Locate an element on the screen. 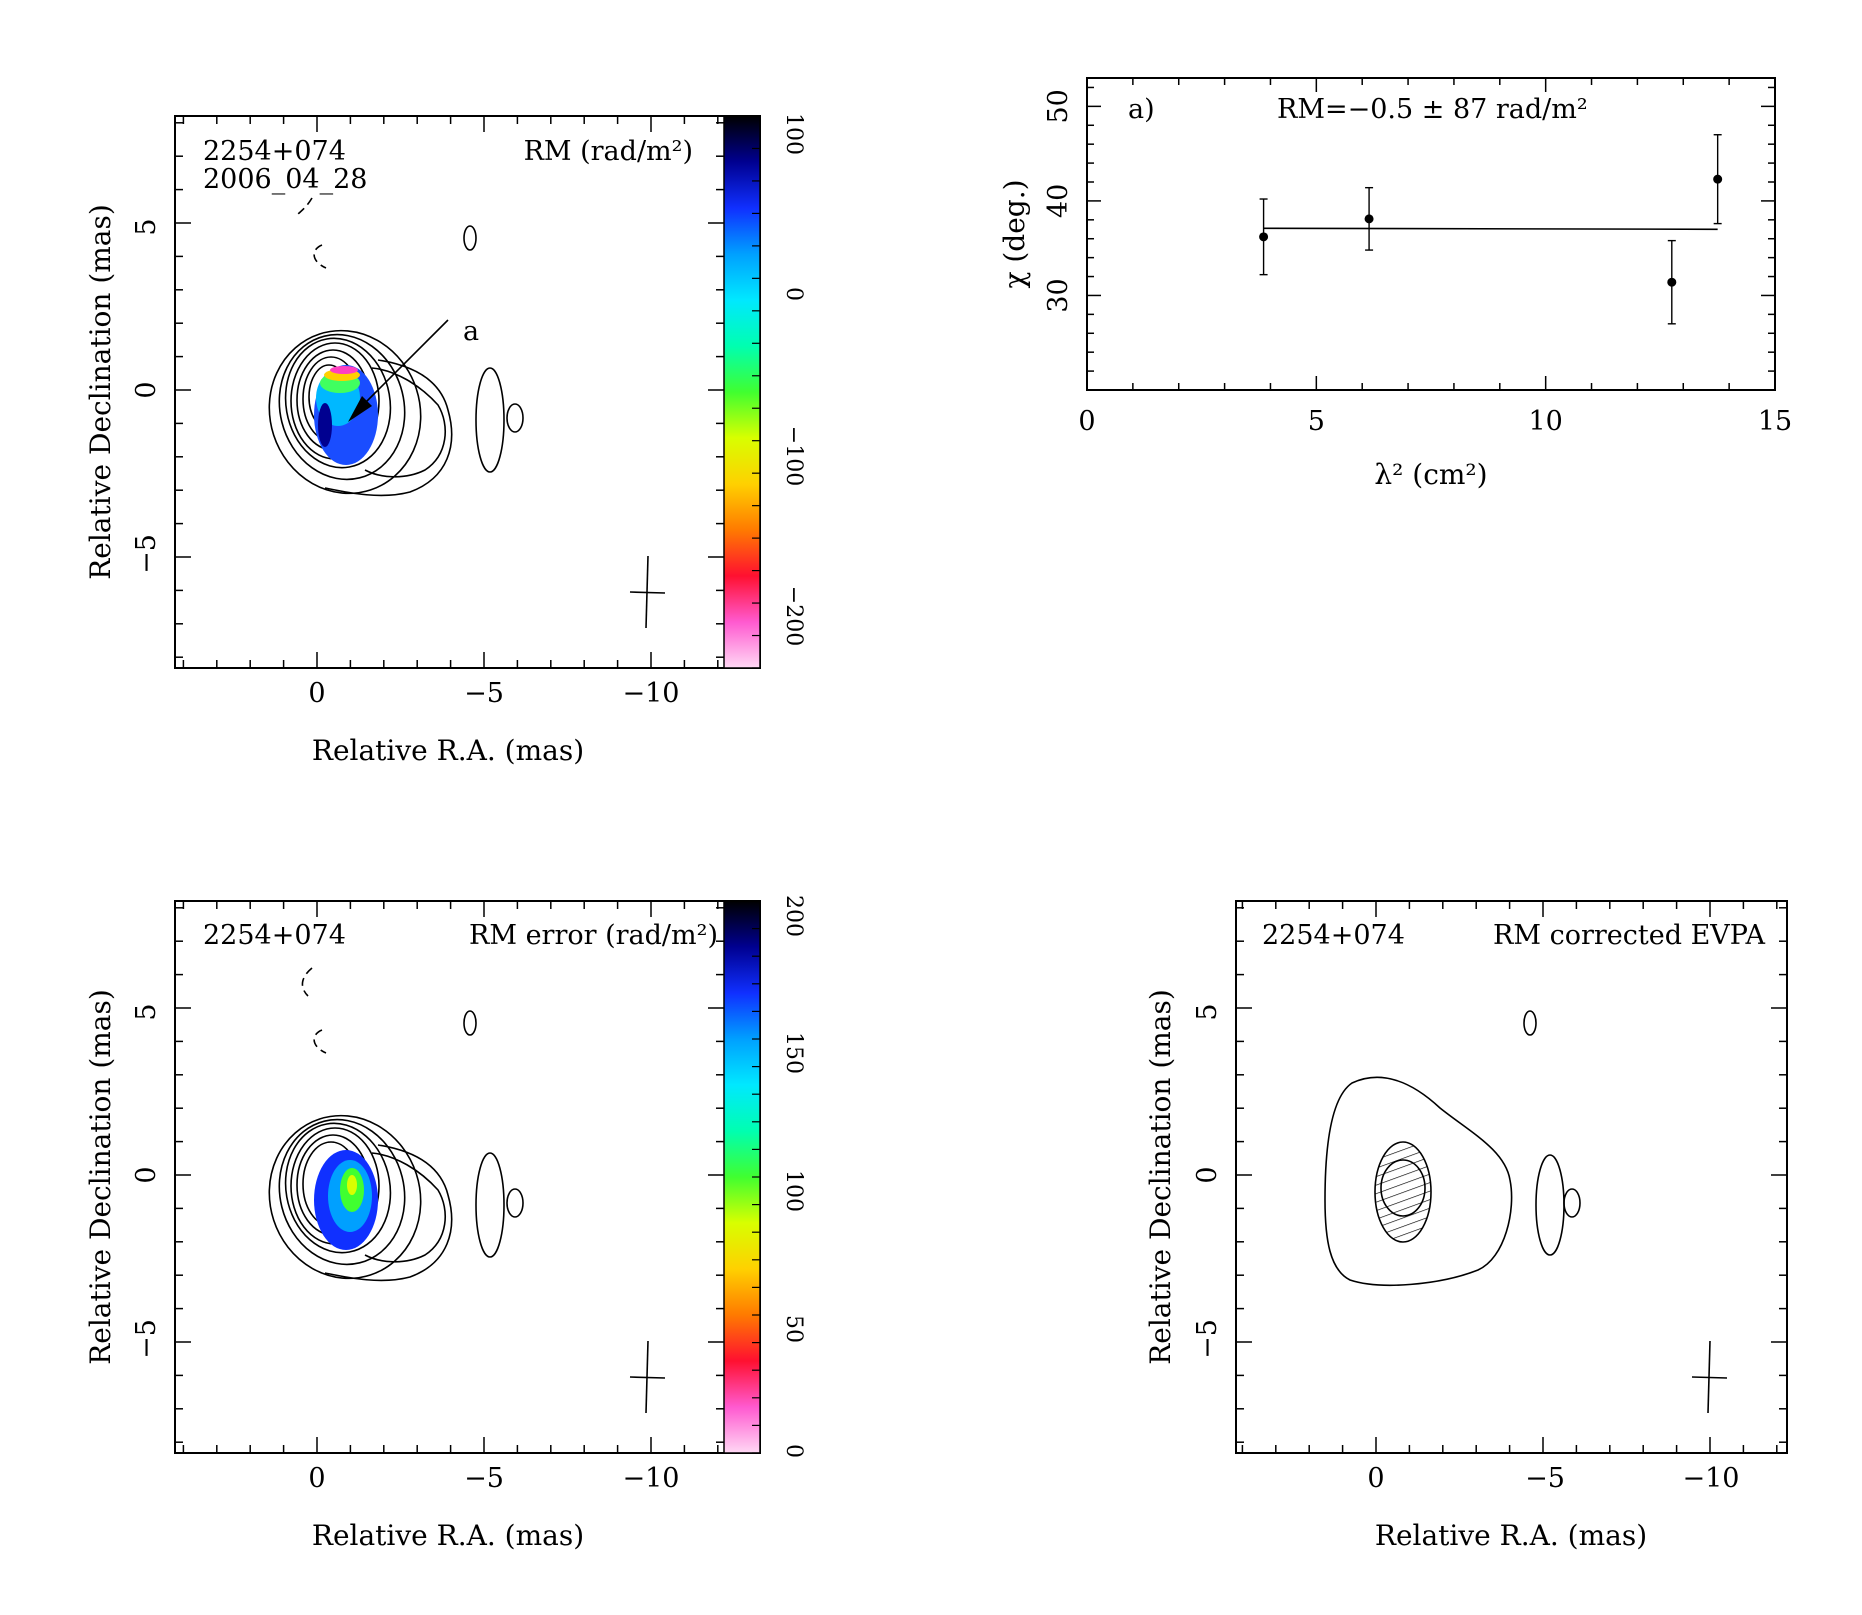 Image resolution: width=1862 pixels, height=1615 pixels. x-tick-label: 5 is located at coordinates (1316, 421).